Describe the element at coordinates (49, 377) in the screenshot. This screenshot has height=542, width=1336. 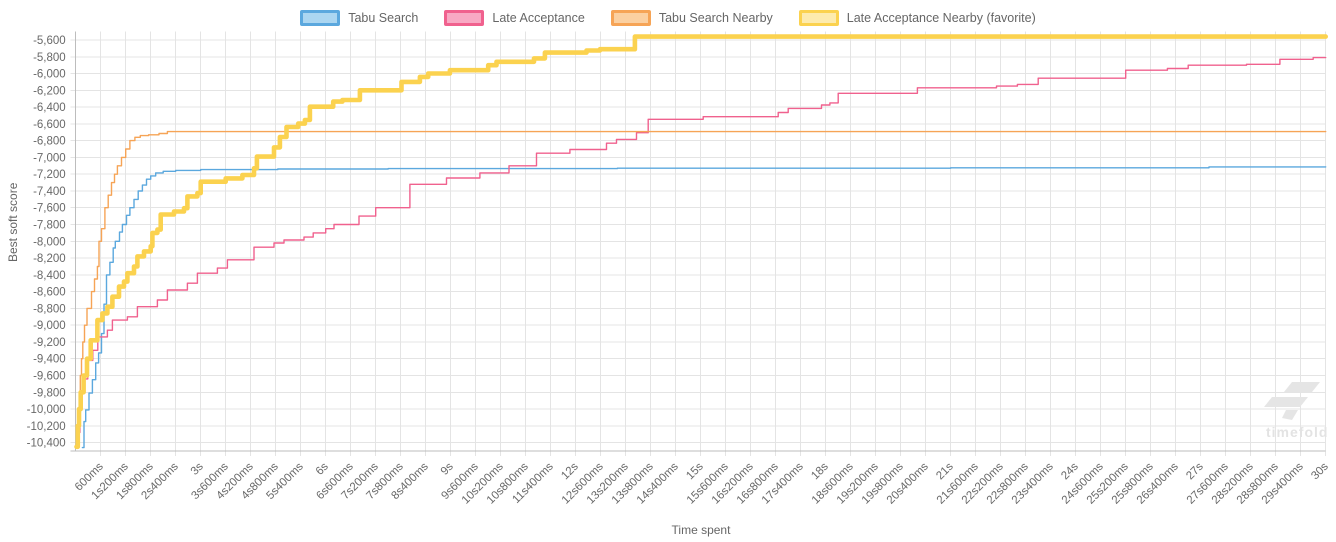
I see `svg-text: -9,600` at that location.